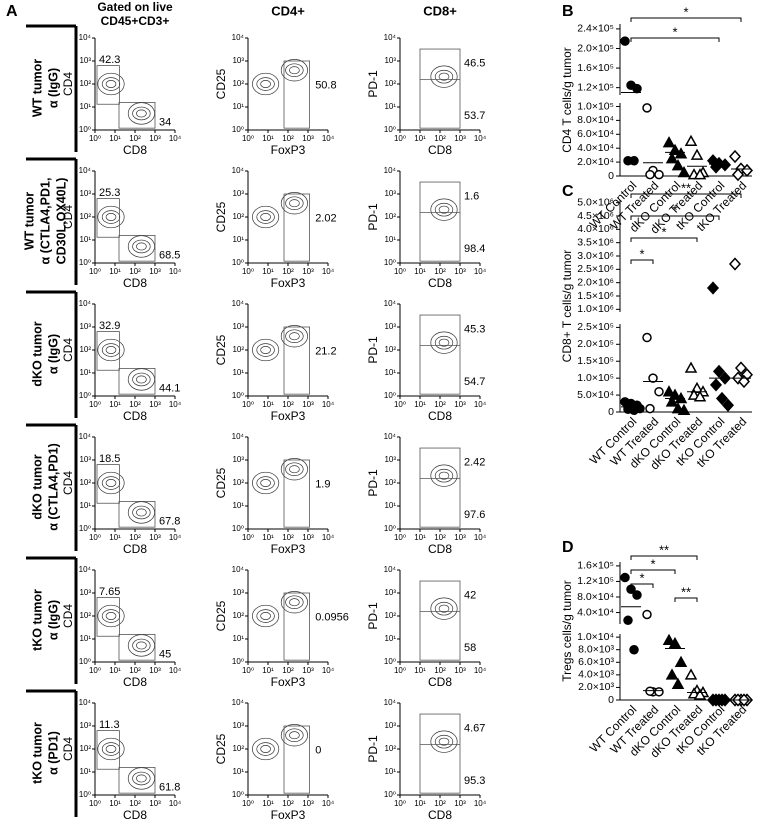  Describe the element at coordinates (68, 84) in the screenshot. I see `y-axis-label: CD4` at that location.